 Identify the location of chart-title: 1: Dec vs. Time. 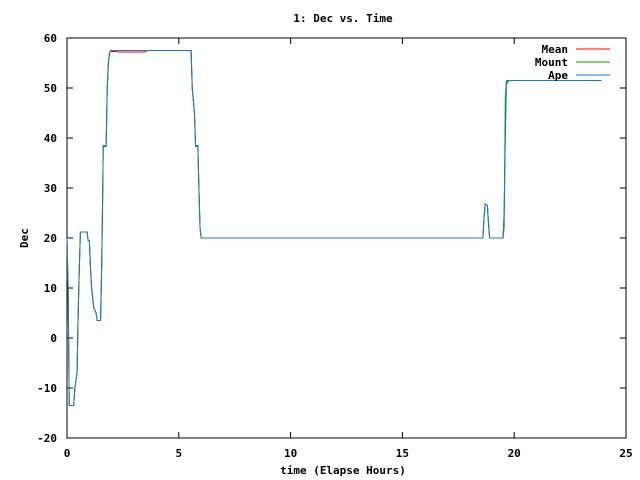
(343, 18).